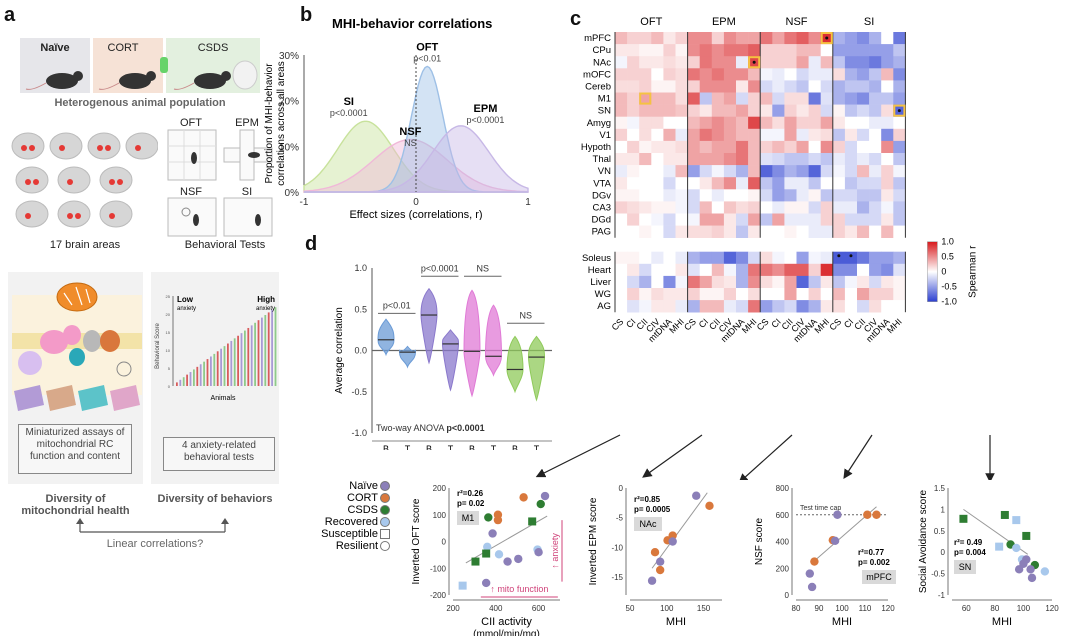  Describe the element at coordinates (602, 208) in the screenshot. I see `heatmap-row-label: CA3` at that location.